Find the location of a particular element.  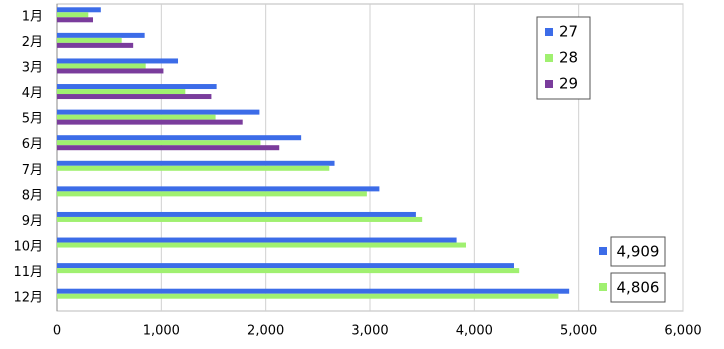

x-tick-label: 4,000 is located at coordinates (474, 331).